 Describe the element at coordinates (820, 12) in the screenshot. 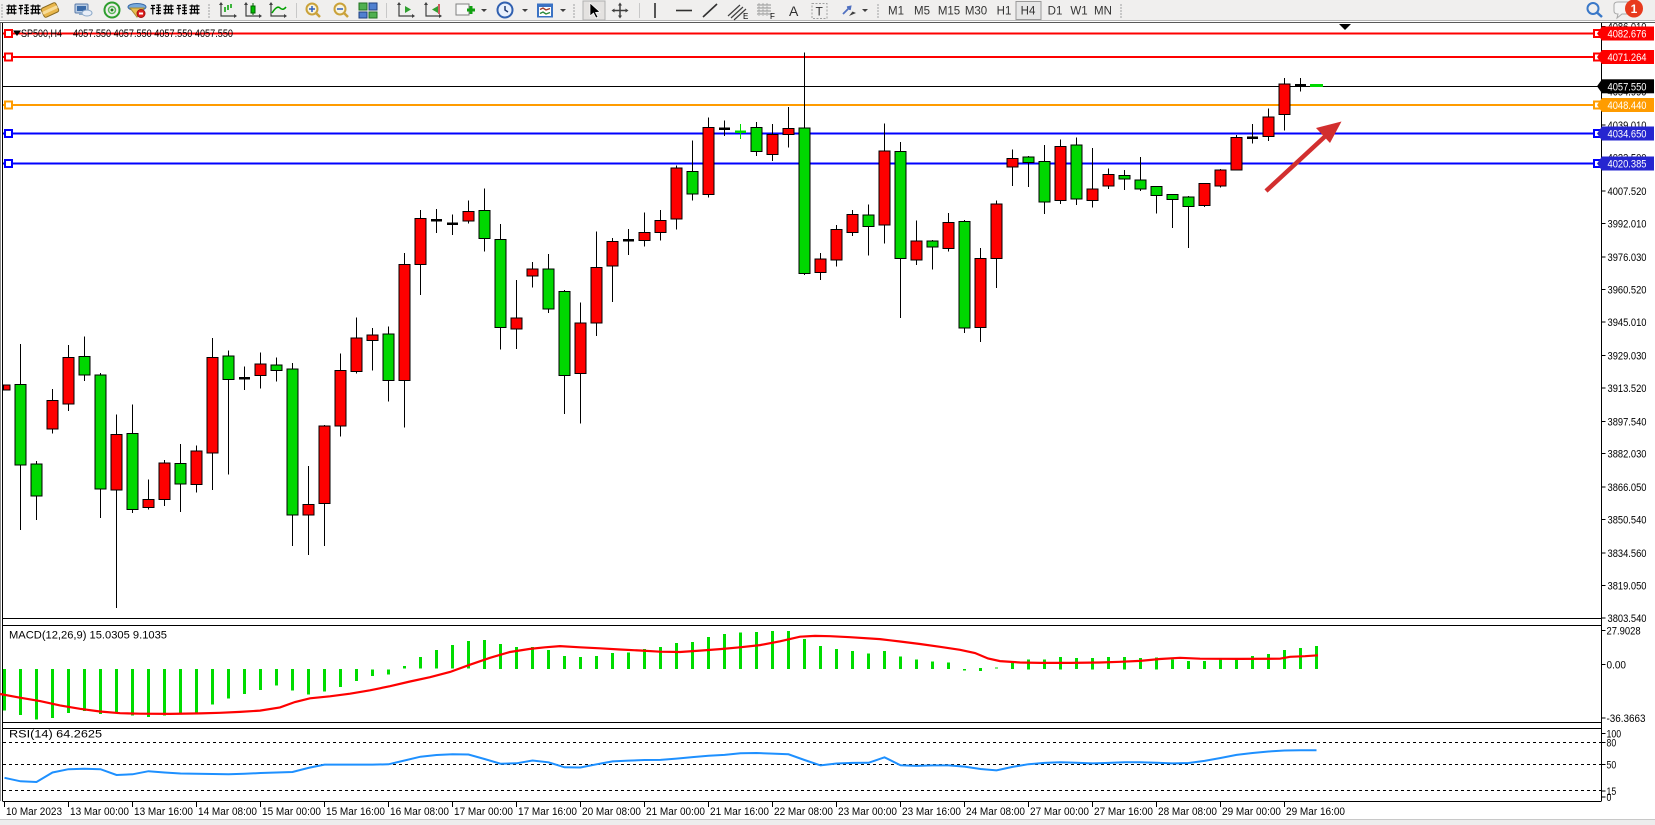

I see `svg-text: T` at that location.